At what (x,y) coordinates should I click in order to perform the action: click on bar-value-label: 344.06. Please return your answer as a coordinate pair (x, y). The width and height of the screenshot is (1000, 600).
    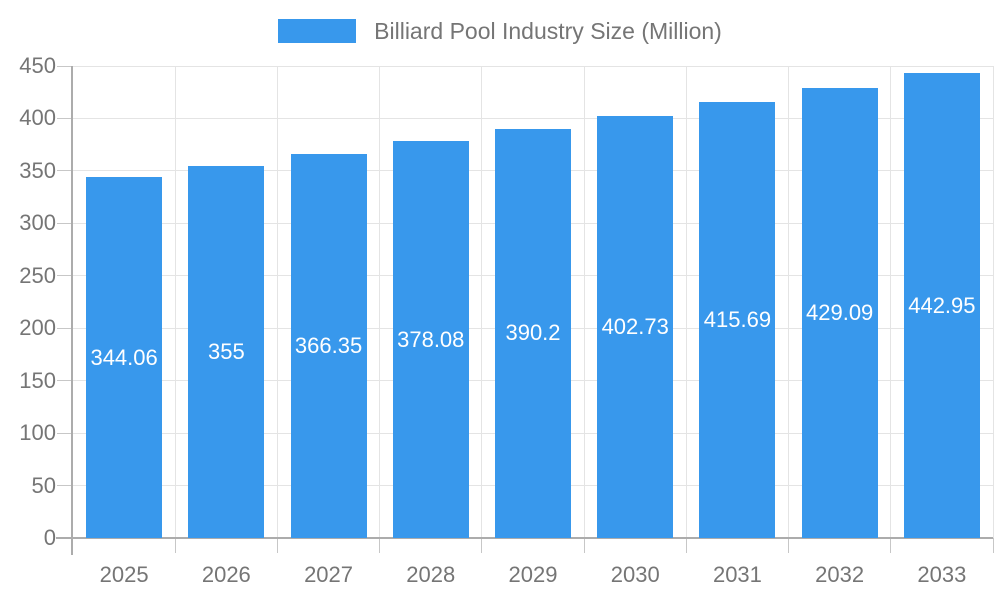
    Looking at the image, I should click on (124, 357).